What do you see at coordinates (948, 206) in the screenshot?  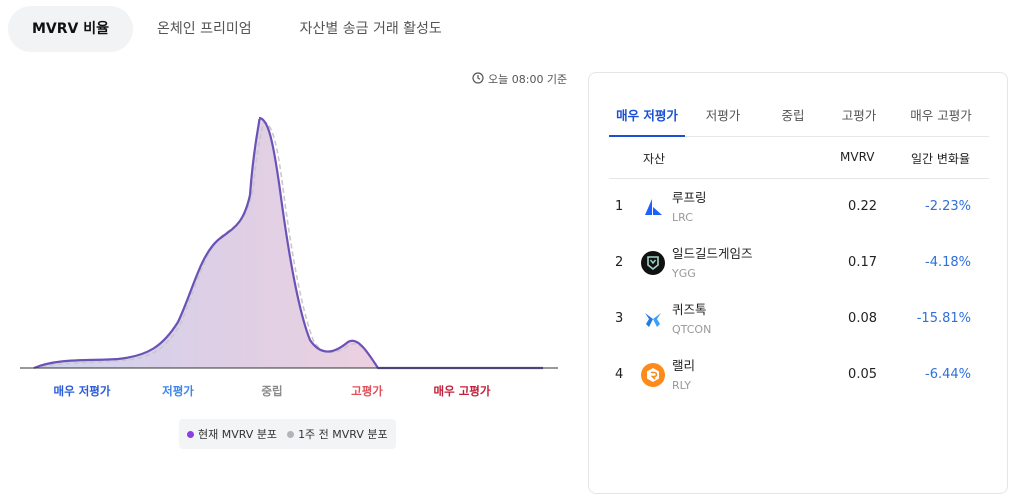 I see `asset-change: -2.23%` at bounding box center [948, 206].